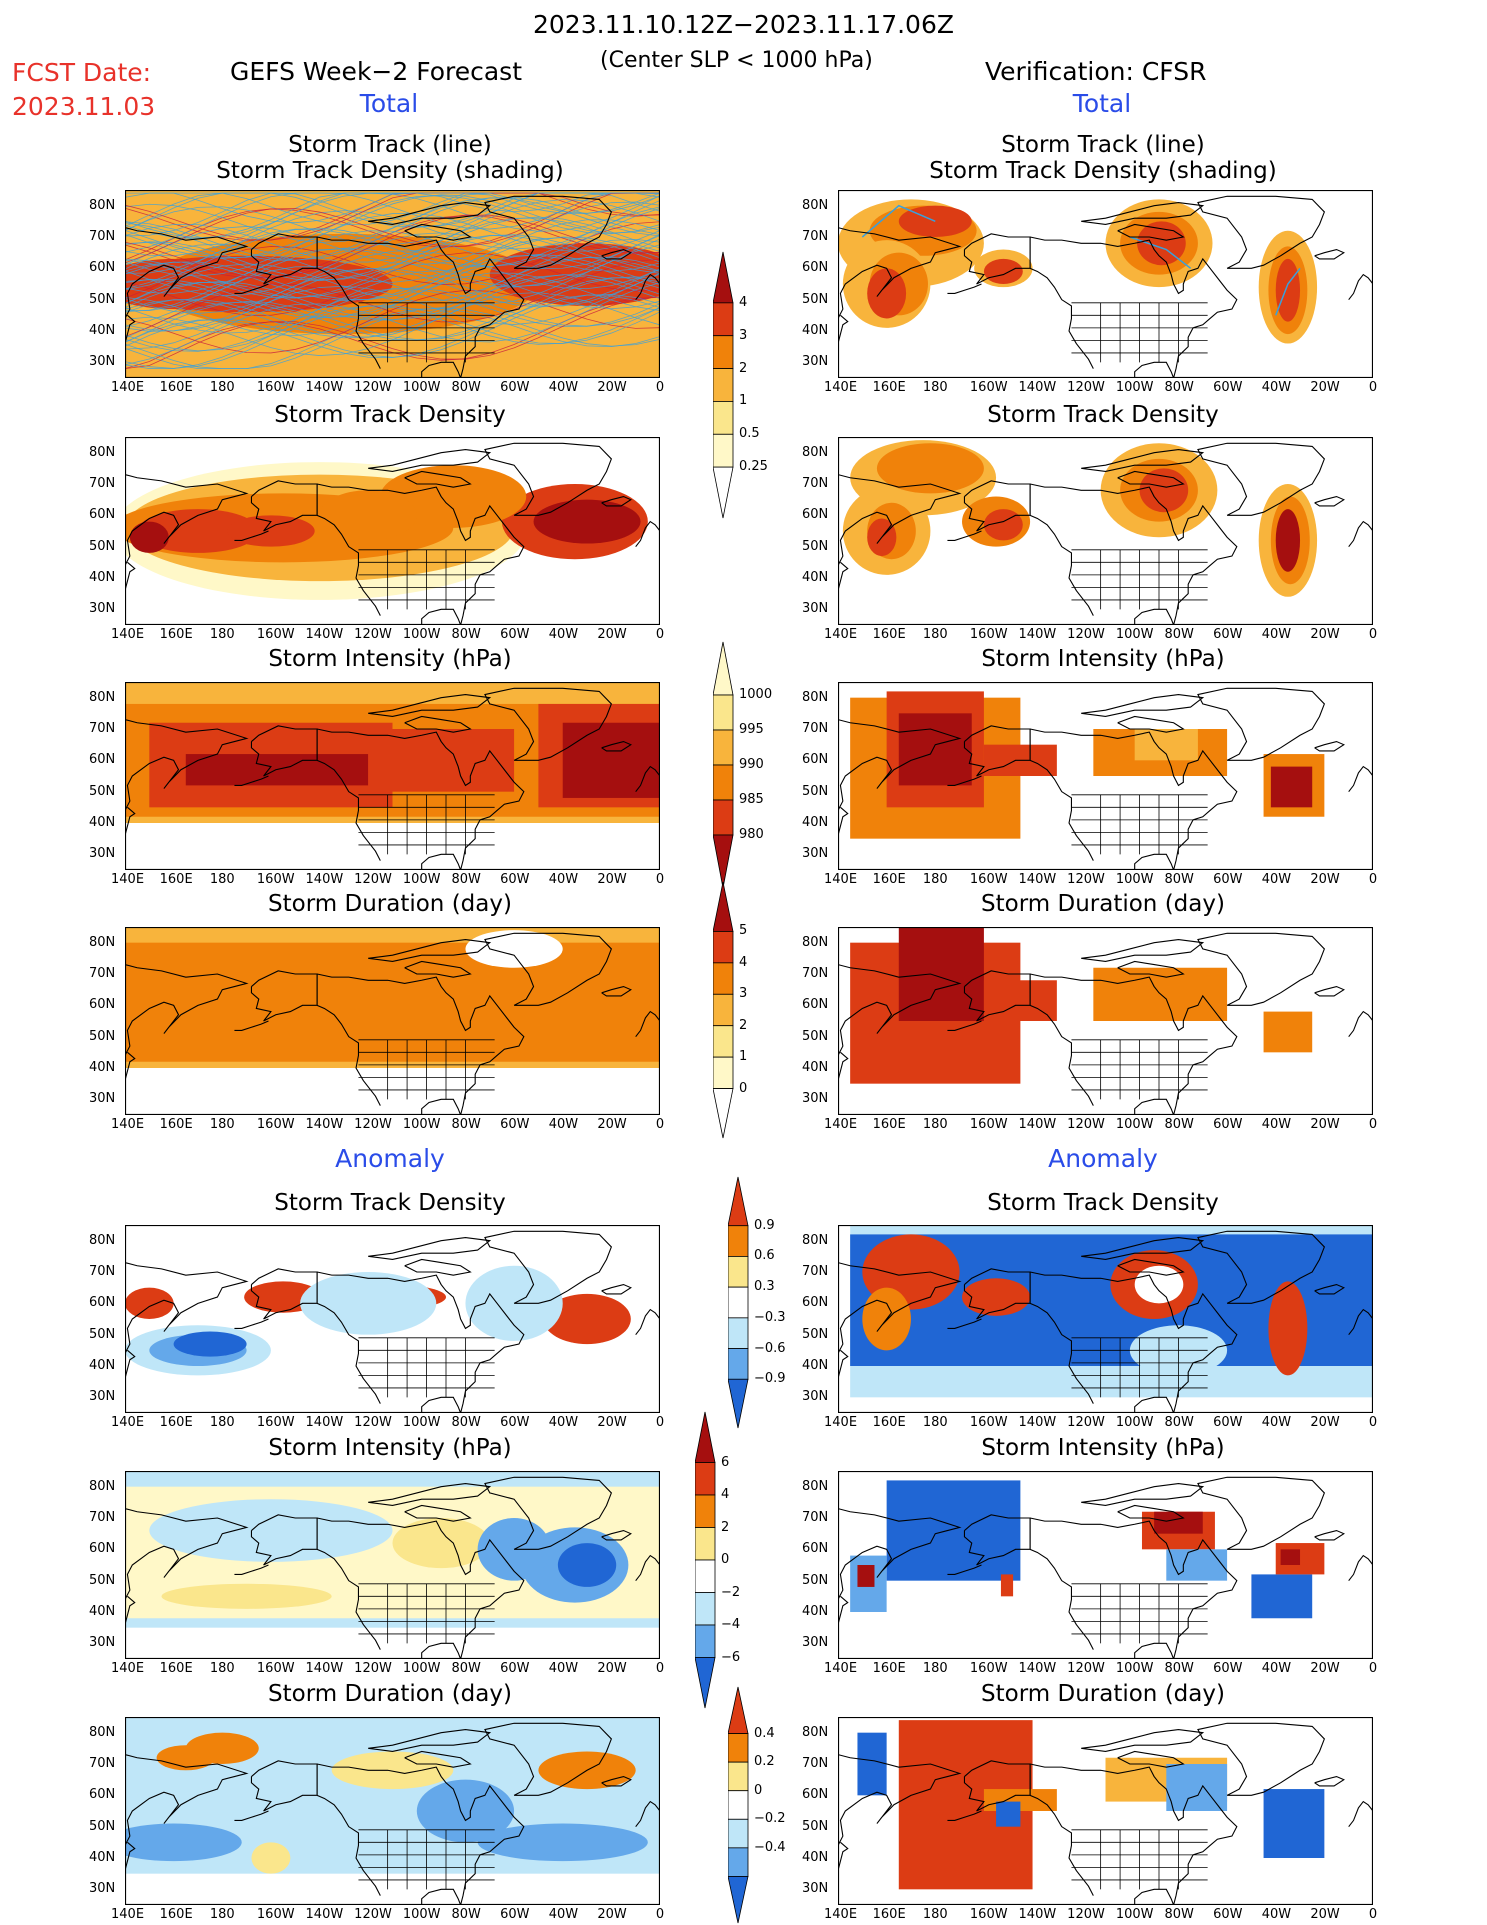 This screenshot has width=1487, height=1925. What do you see at coordinates (751, 729) in the screenshot?
I see `colorbar-tick-label: 995` at bounding box center [751, 729].